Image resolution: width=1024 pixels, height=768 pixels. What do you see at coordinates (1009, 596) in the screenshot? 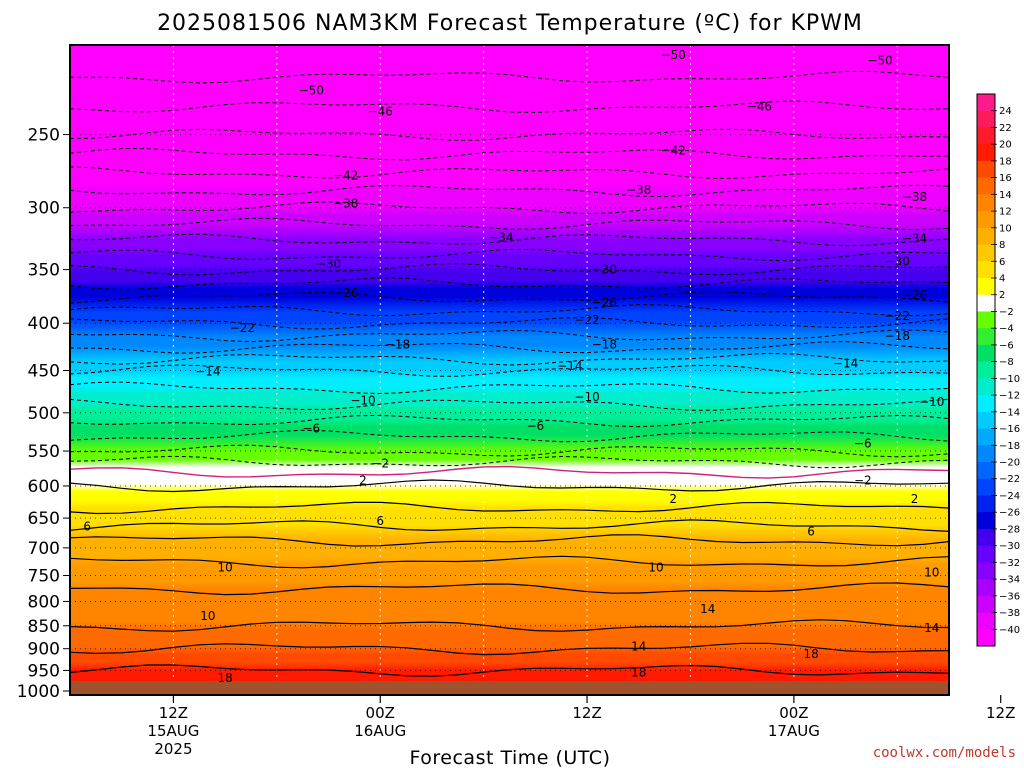
I see `colorbar-level-label: −36` at bounding box center [1009, 596].